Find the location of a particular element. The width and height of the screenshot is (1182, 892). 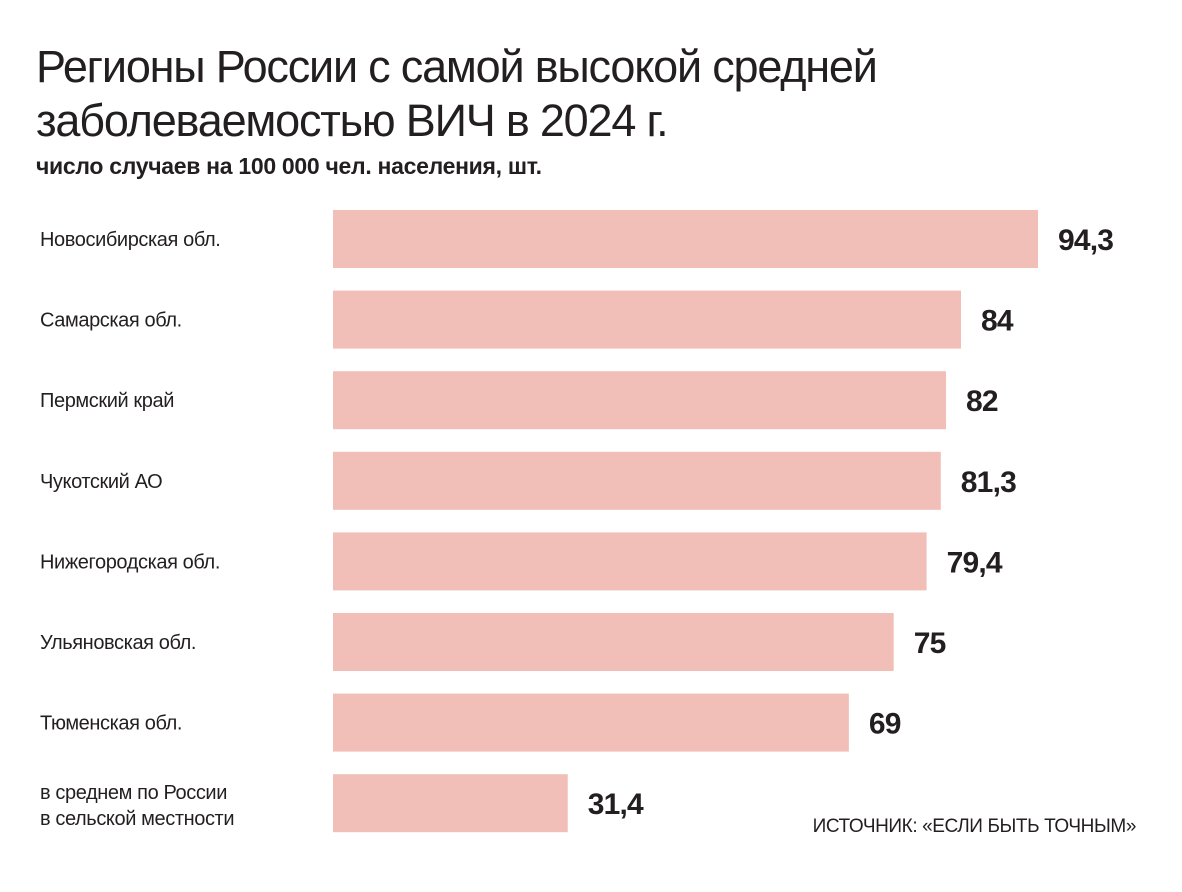

value-label: 81,3 is located at coordinates (988, 482).